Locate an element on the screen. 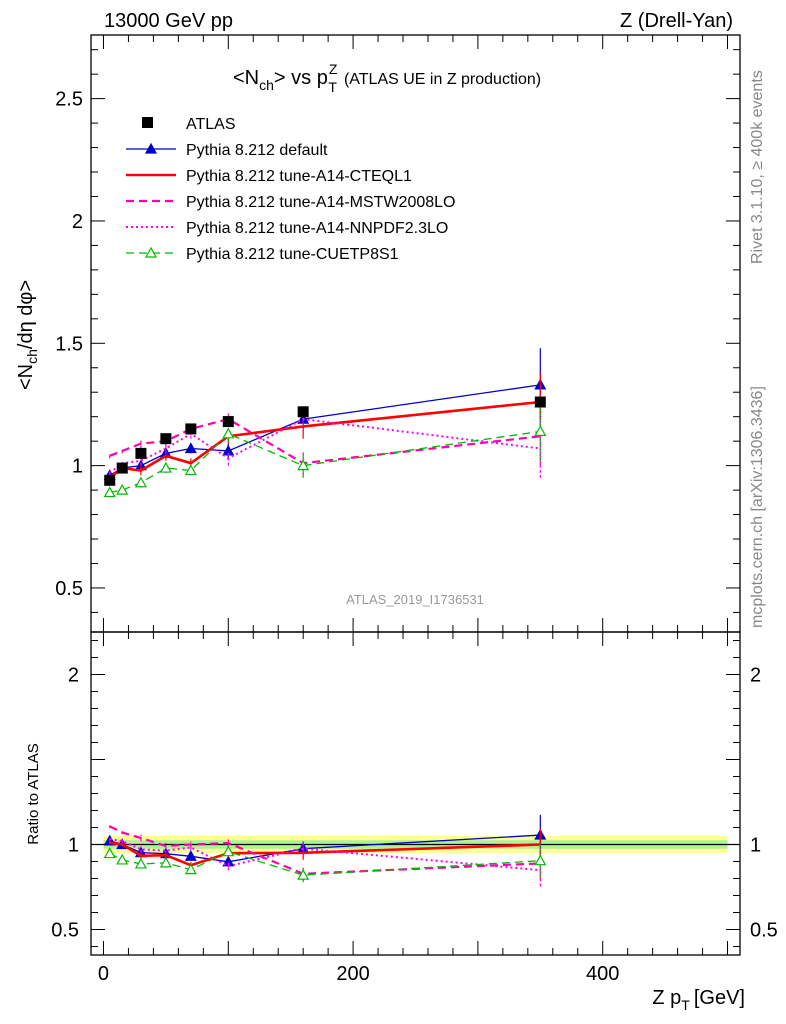 This screenshot has height=1024, width=786. legend-label-atlas: ATLAS is located at coordinates (211, 124).